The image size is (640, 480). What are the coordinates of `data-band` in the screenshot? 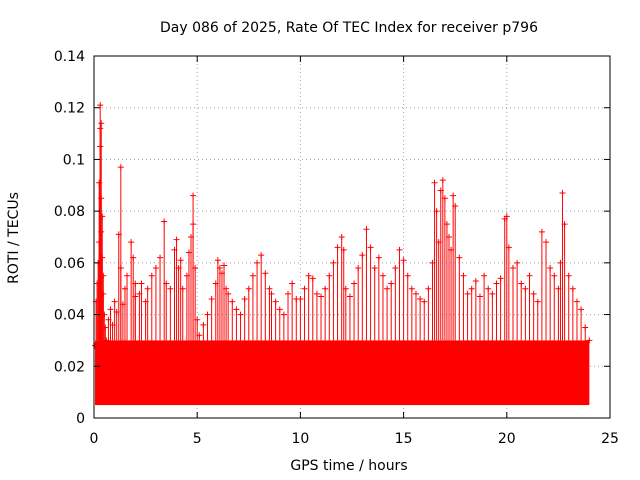 It's located at (342, 373).